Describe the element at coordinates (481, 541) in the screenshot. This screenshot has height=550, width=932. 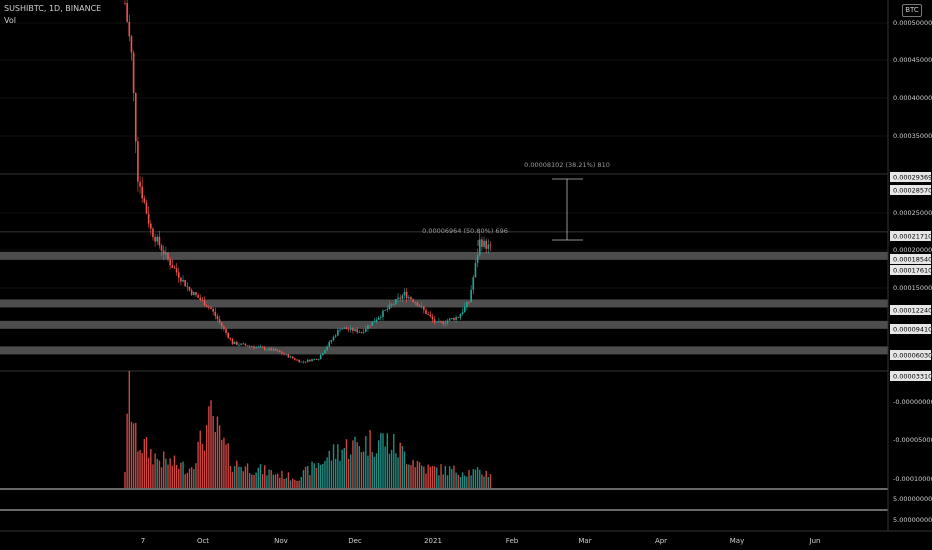
I see `time-axis: 7 Oct Nov Dec 2021 Feb Mar Apr May Jun` at that location.